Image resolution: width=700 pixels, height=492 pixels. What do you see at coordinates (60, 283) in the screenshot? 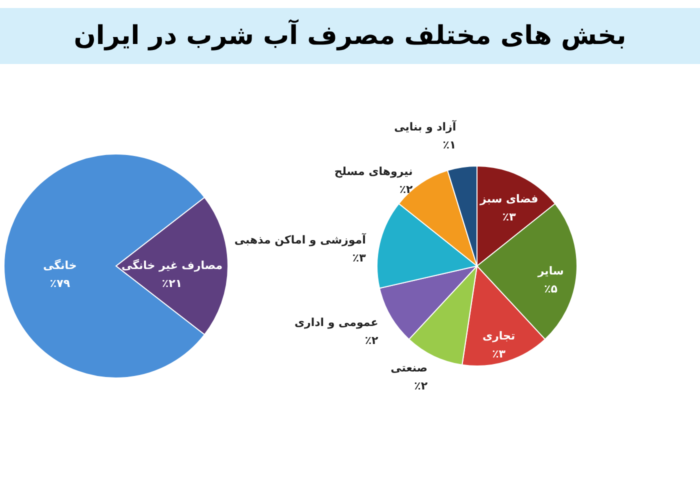
I see `data-label: ٪۷۹` at bounding box center [60, 283].